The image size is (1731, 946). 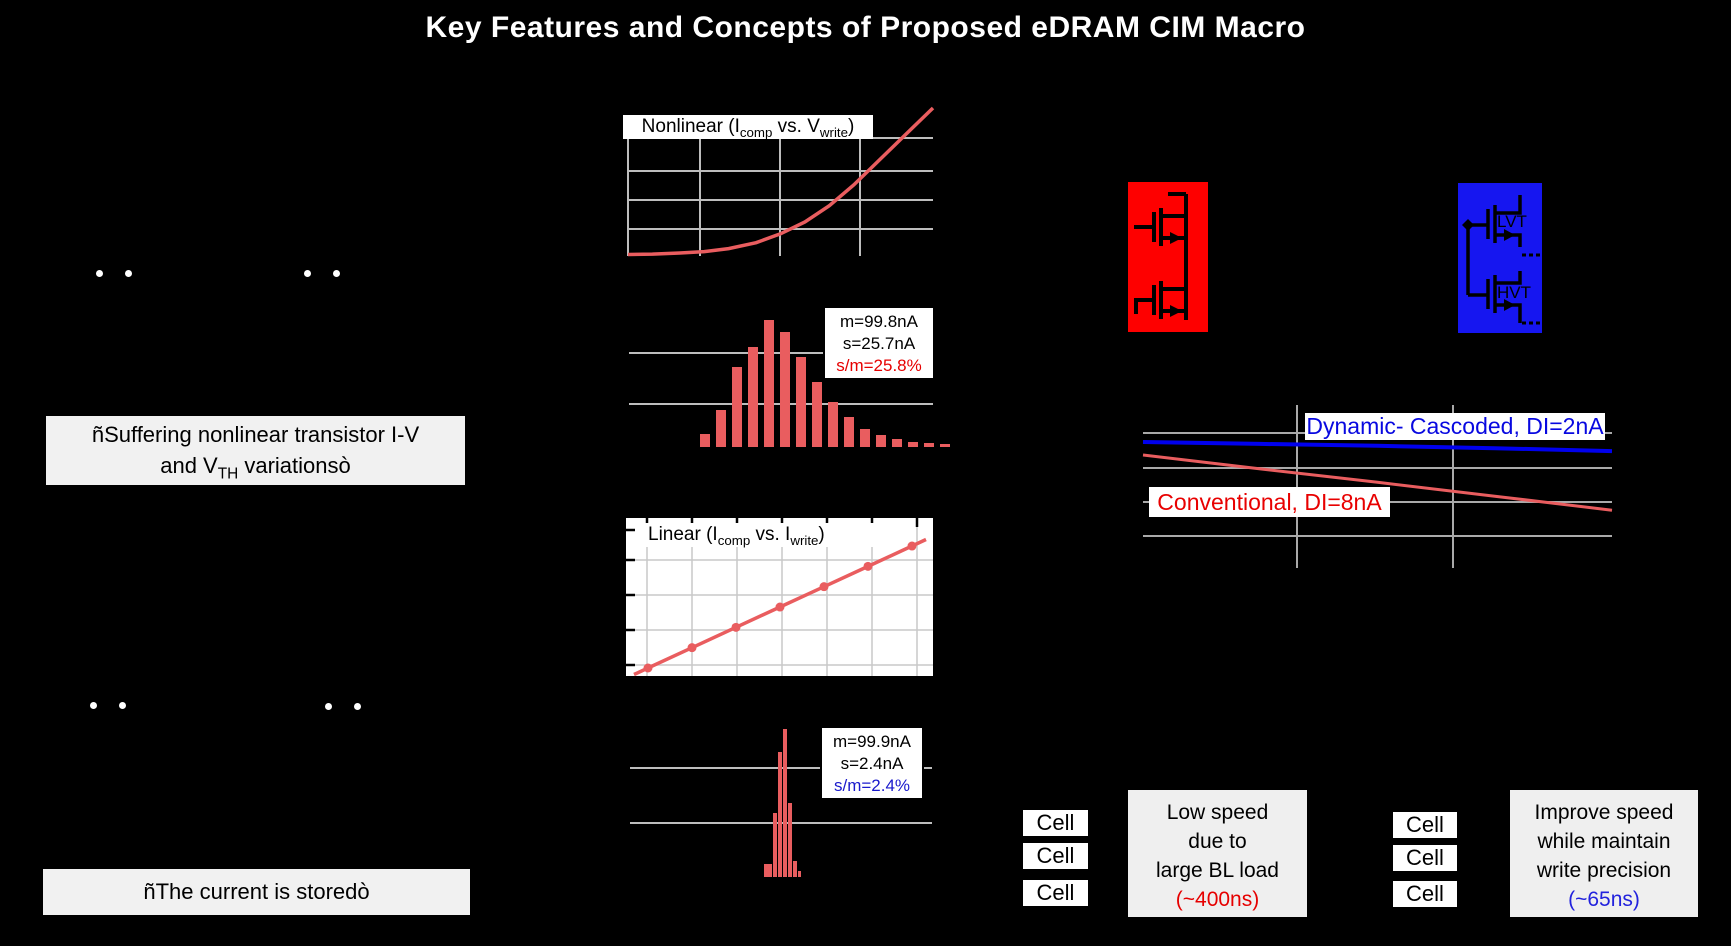 I want to click on stat-sigma: s=25.7nA, so click(x=879, y=343).